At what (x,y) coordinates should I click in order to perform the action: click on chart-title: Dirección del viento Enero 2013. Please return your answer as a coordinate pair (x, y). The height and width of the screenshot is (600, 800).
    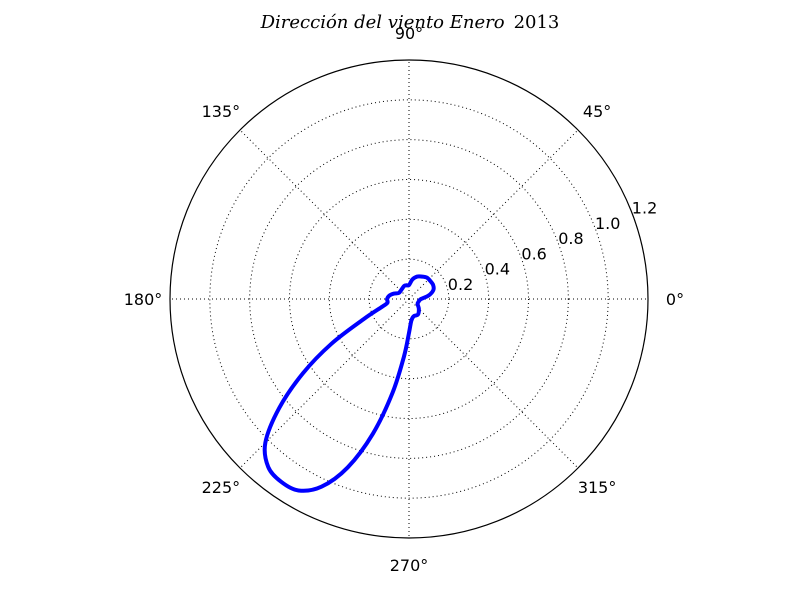
    Looking at the image, I should click on (410, 22).